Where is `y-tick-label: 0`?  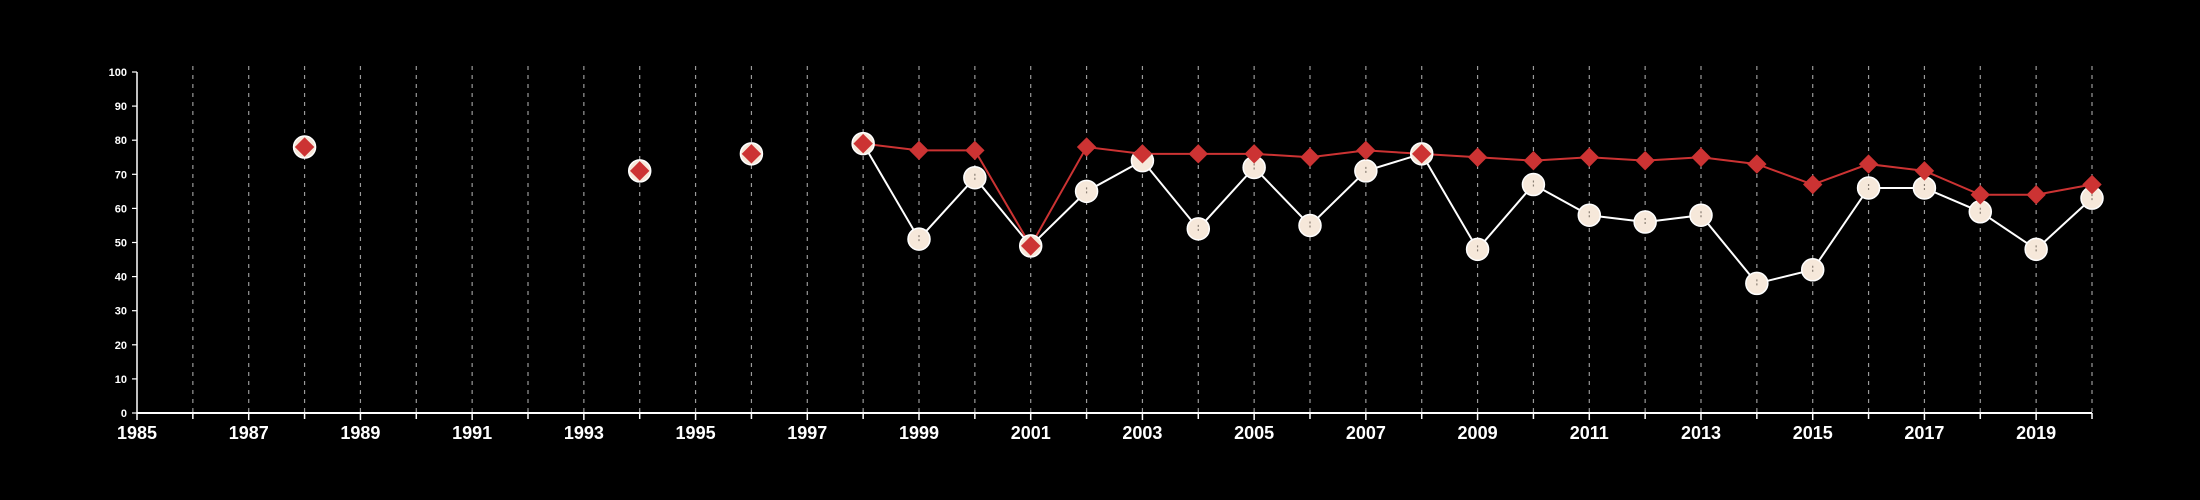
y-tick-label: 0 is located at coordinates (124, 414).